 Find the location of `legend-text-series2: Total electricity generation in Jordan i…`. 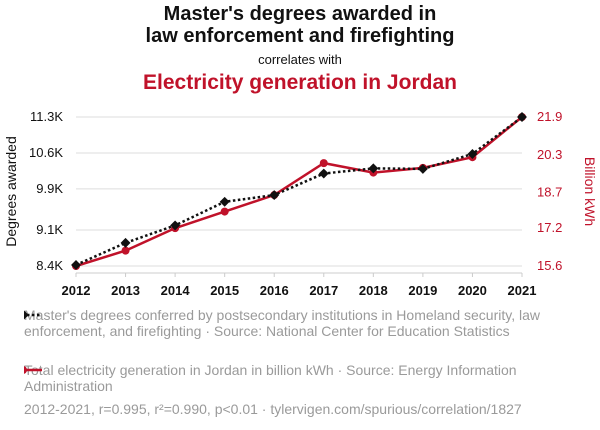

legend-text-series2: Total electricity generation in Jordan i… is located at coordinates (270, 378).